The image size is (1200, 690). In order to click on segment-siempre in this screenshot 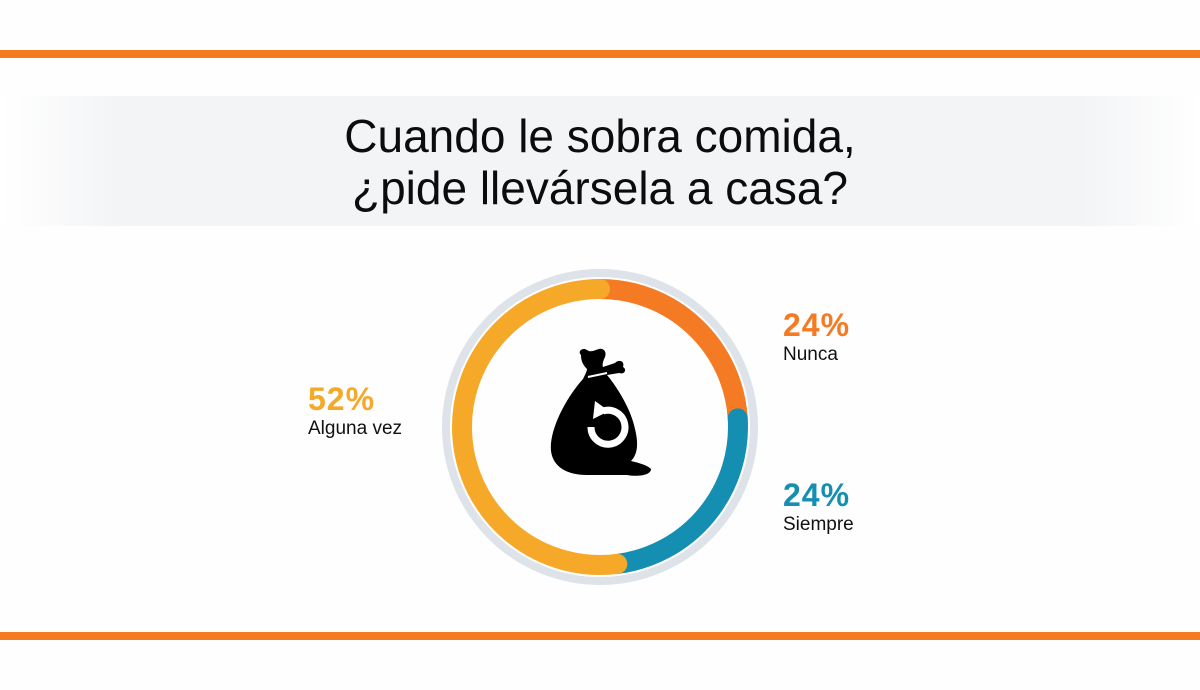, I will do `click(677, 491)`.